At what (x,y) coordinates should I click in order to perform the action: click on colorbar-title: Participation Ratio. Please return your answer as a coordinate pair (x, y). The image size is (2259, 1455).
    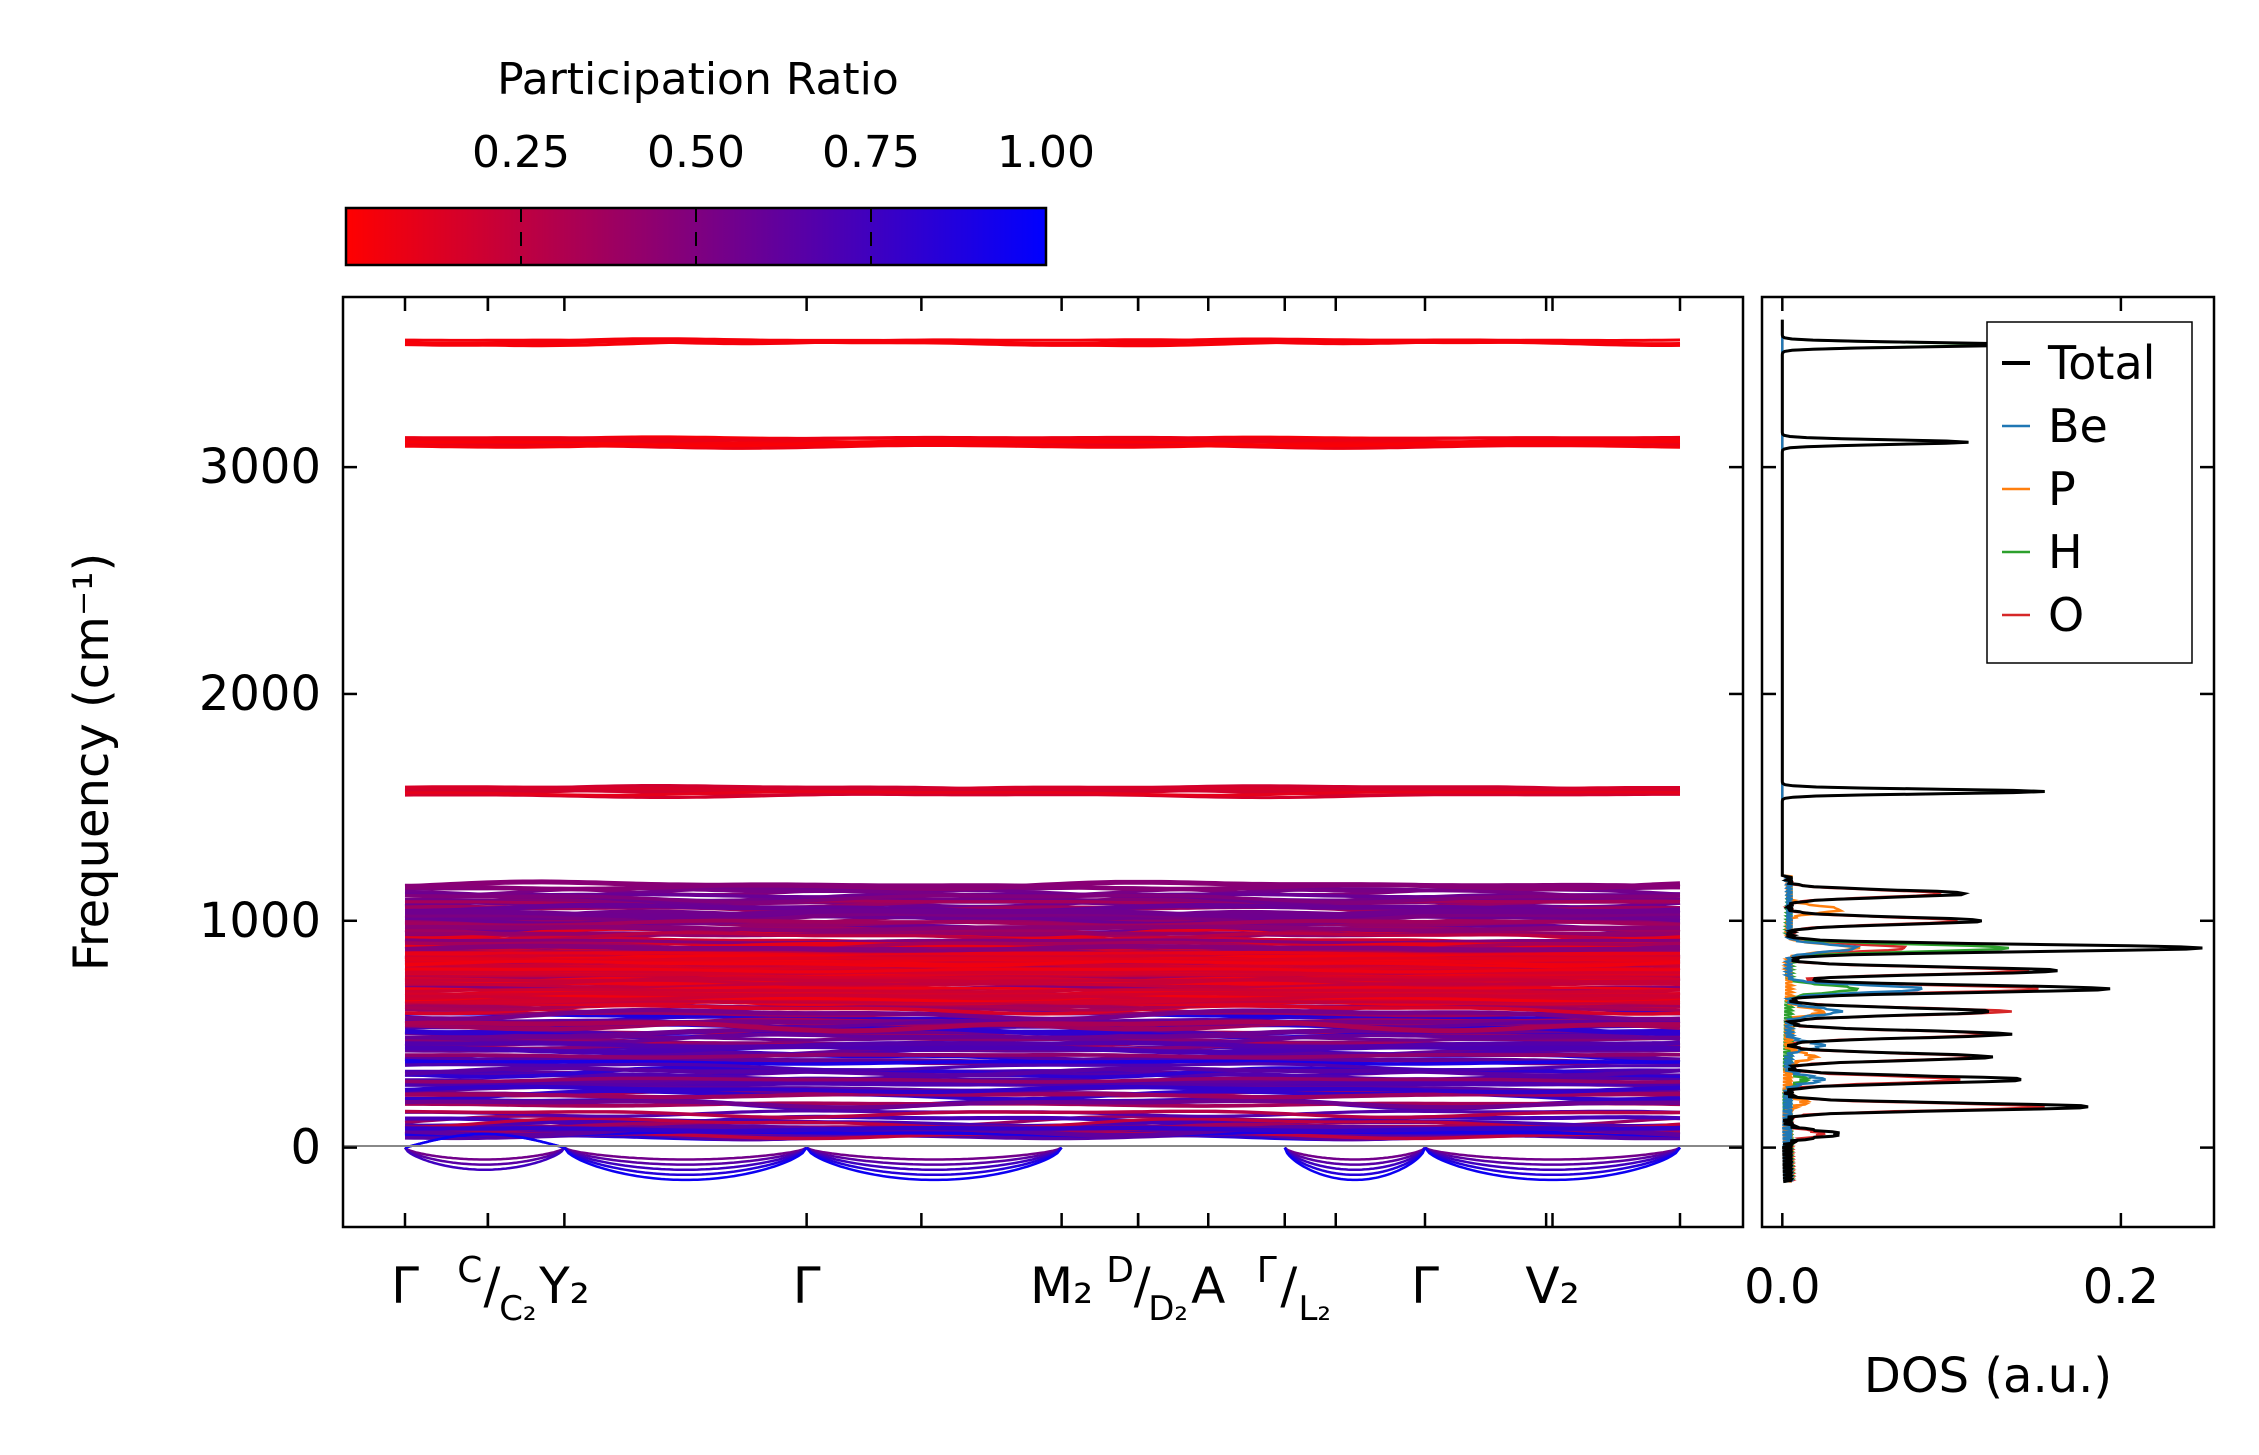
    Looking at the image, I should click on (698, 79).